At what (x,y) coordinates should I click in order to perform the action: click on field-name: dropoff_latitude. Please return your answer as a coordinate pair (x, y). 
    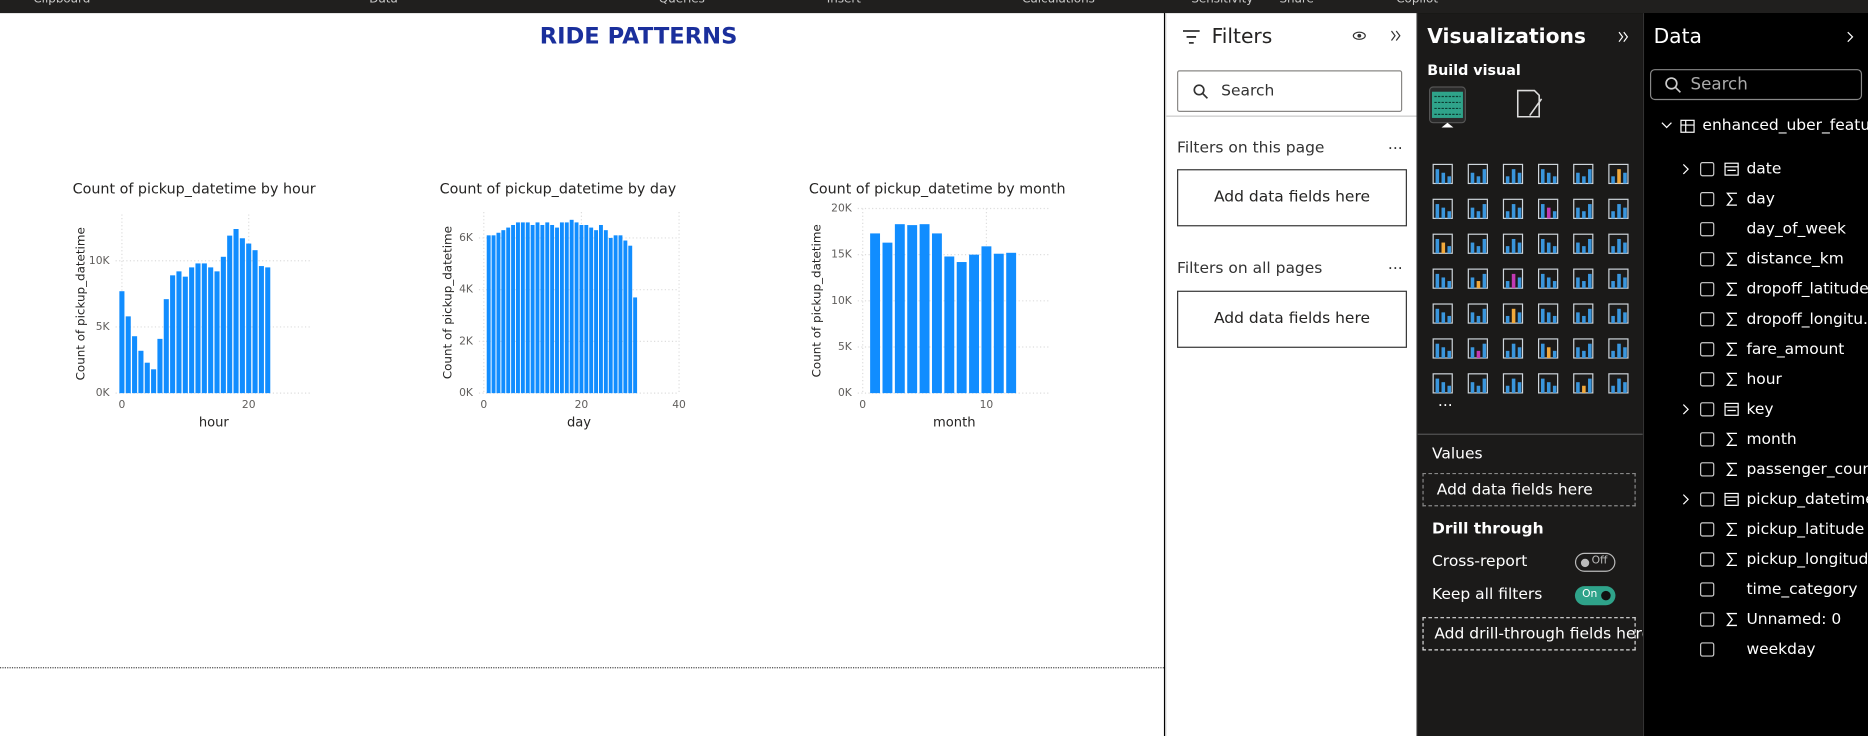
    Looking at the image, I should click on (1807, 289).